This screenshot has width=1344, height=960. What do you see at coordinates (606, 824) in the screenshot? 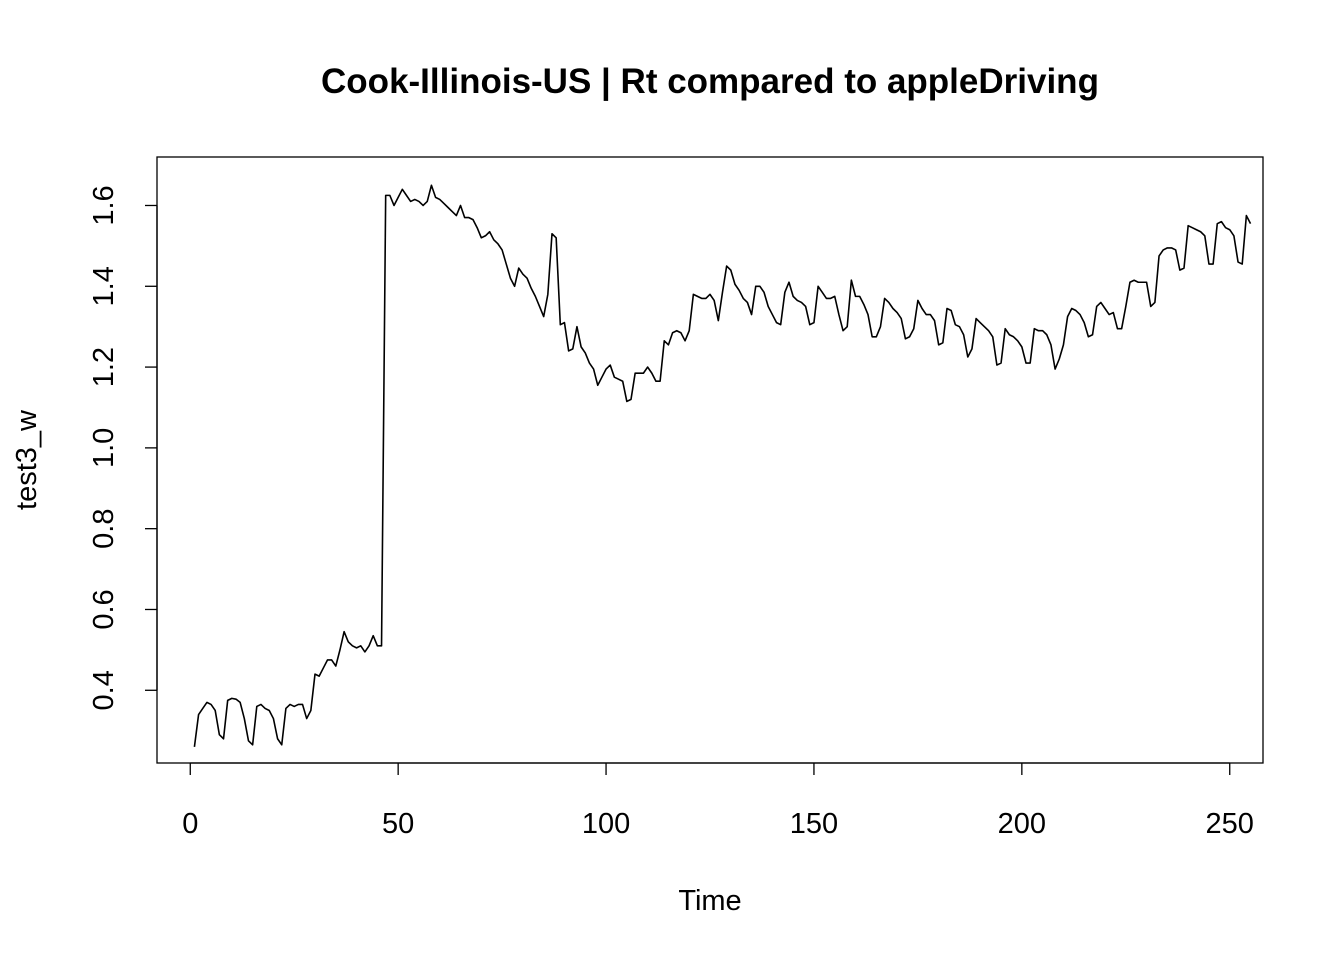
I see `x-tick-label: 100` at bounding box center [606, 824].